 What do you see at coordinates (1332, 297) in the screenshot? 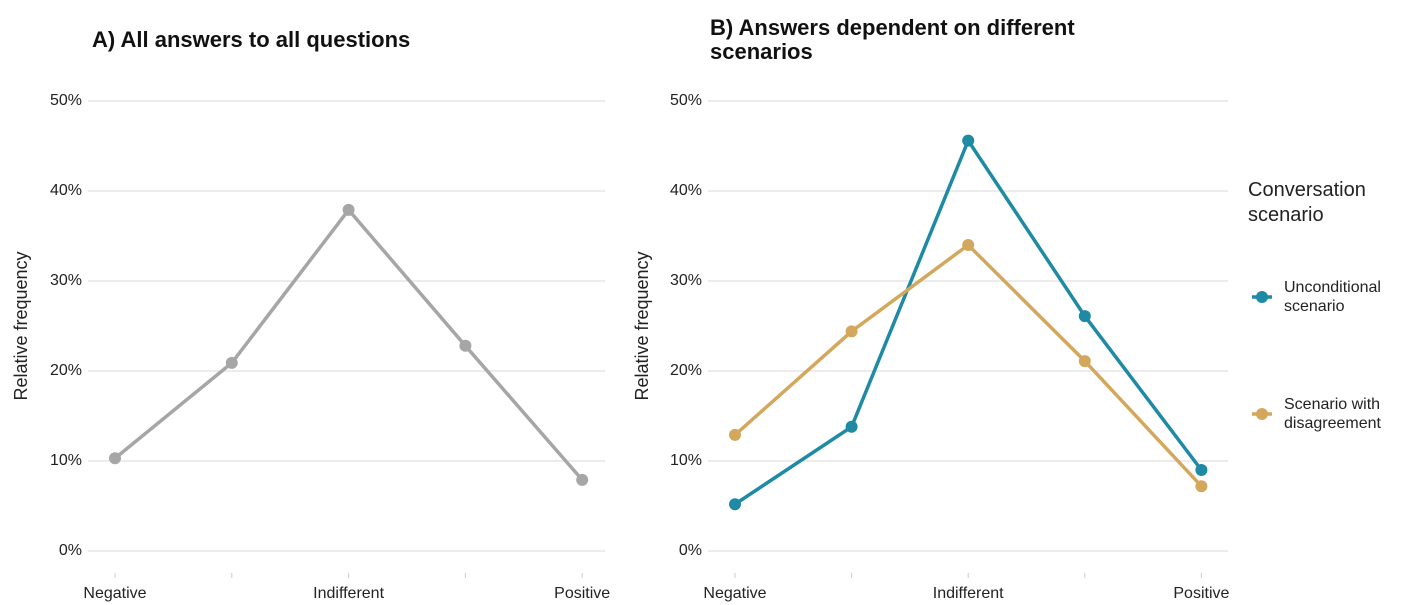
I see `legend-label: Unconditional scenario` at bounding box center [1332, 297].